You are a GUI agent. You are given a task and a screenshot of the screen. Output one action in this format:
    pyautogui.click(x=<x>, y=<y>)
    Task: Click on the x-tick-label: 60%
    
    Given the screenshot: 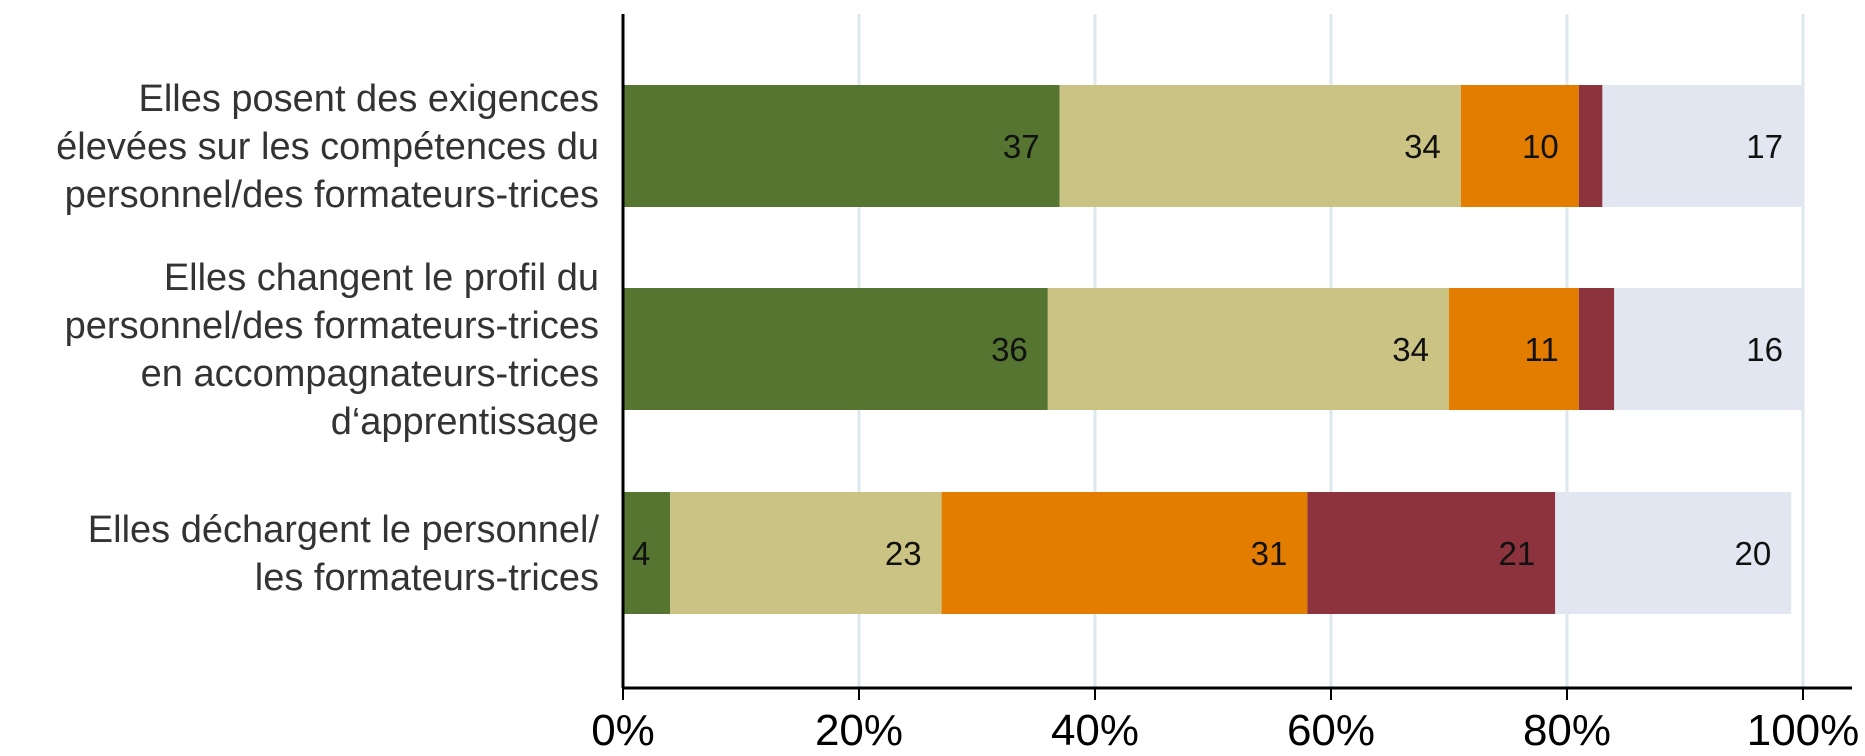 What is the action you would take?
    pyautogui.click(x=1331, y=730)
    